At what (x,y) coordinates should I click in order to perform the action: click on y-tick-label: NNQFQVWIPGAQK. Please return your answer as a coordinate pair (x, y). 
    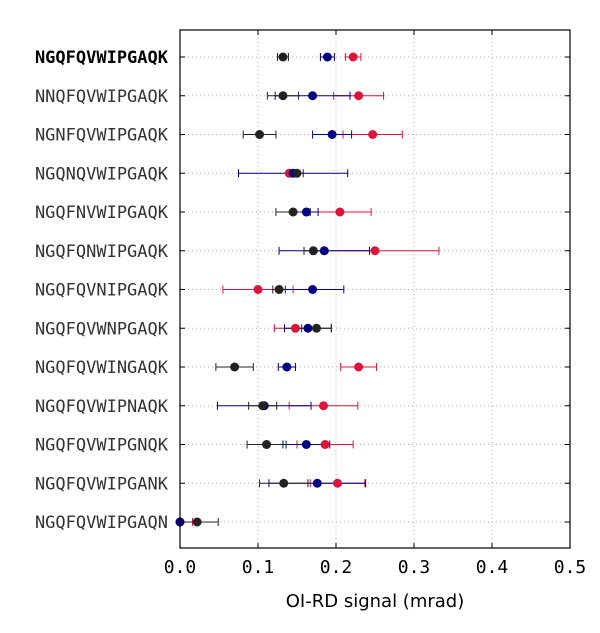
    Looking at the image, I should click on (102, 97).